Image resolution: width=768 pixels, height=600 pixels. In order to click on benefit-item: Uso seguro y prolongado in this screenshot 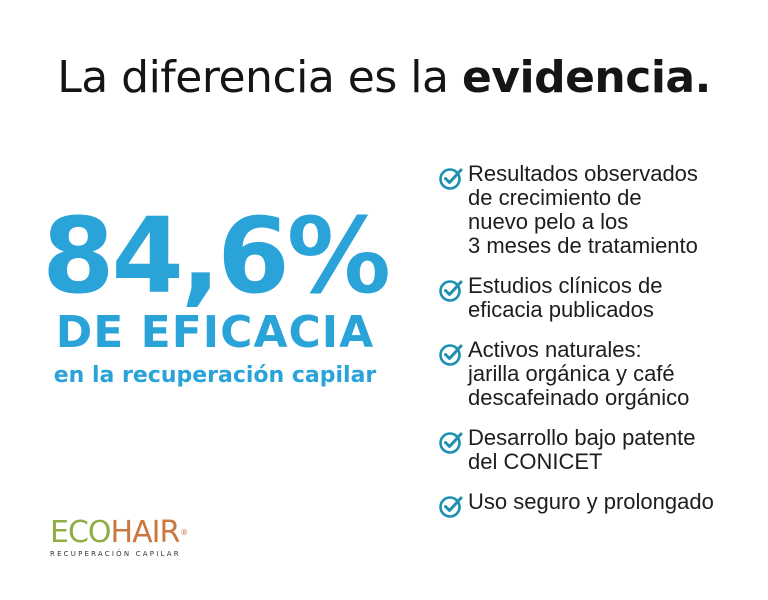, I will do `click(598, 504)`.